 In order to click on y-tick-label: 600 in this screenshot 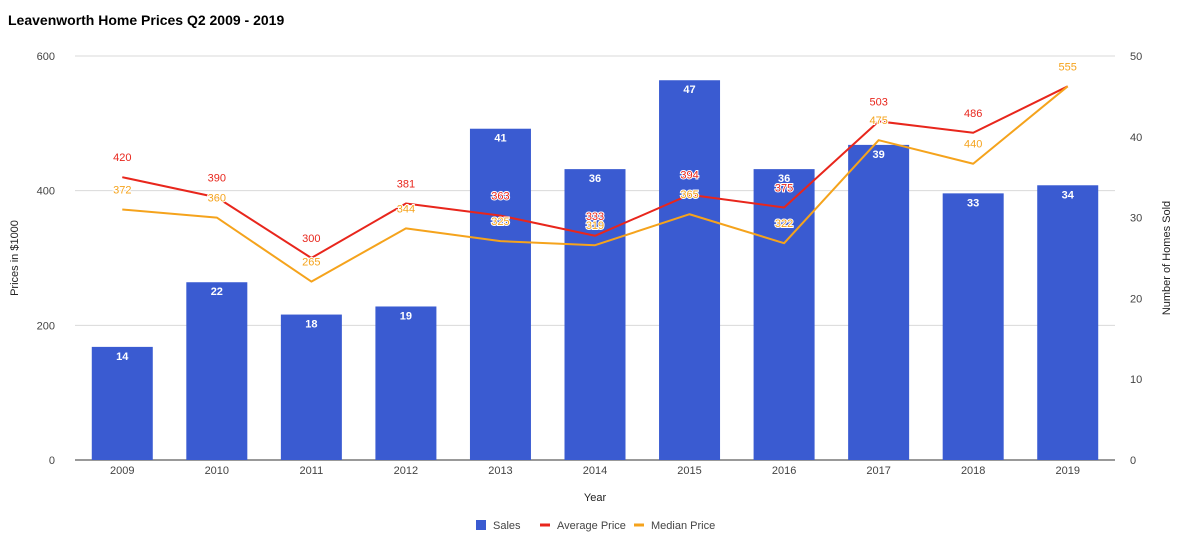, I will do `click(46, 57)`.